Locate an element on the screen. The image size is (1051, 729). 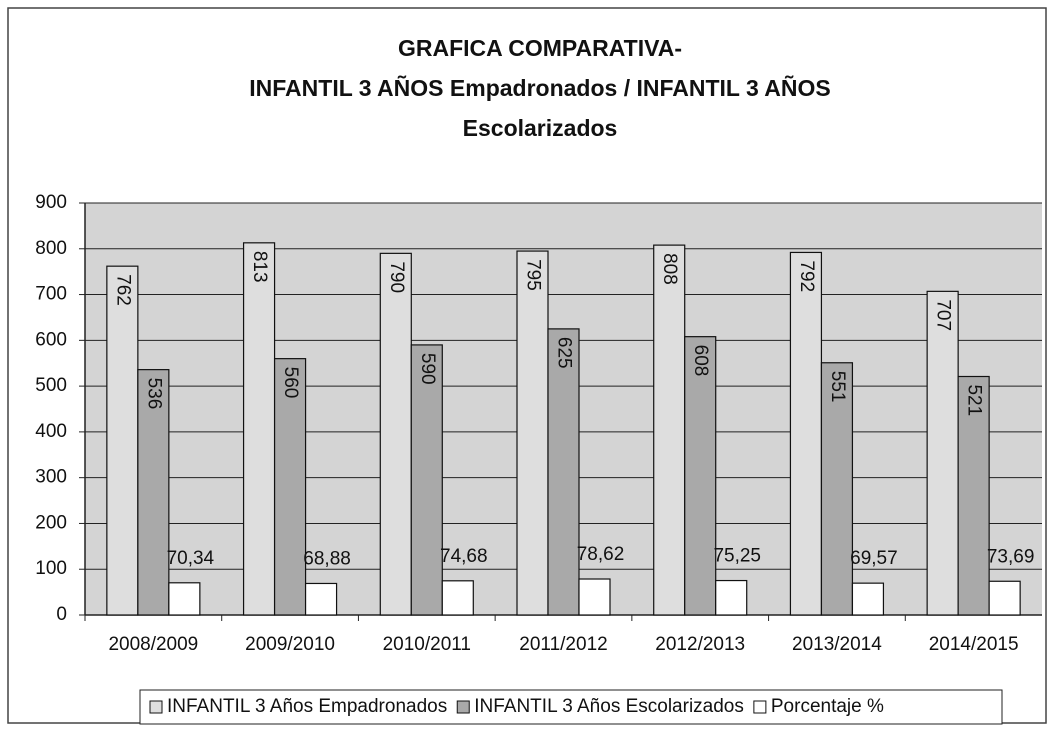
x-tick-label: 2011/2012 is located at coordinates (563, 644).